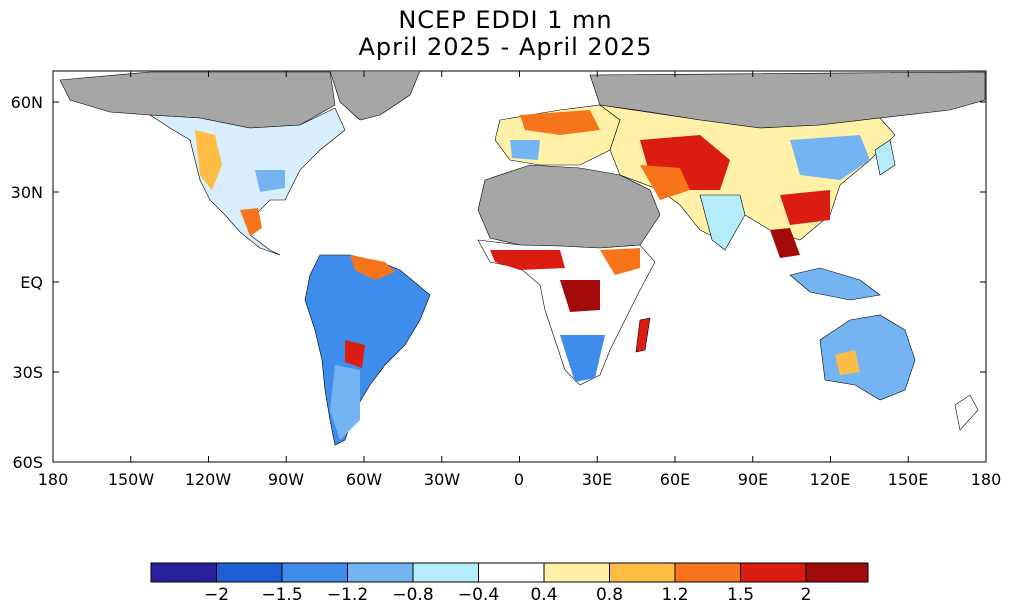  Describe the element at coordinates (412, 595) in the screenshot. I see `colorbar-label: −0.8` at that location.